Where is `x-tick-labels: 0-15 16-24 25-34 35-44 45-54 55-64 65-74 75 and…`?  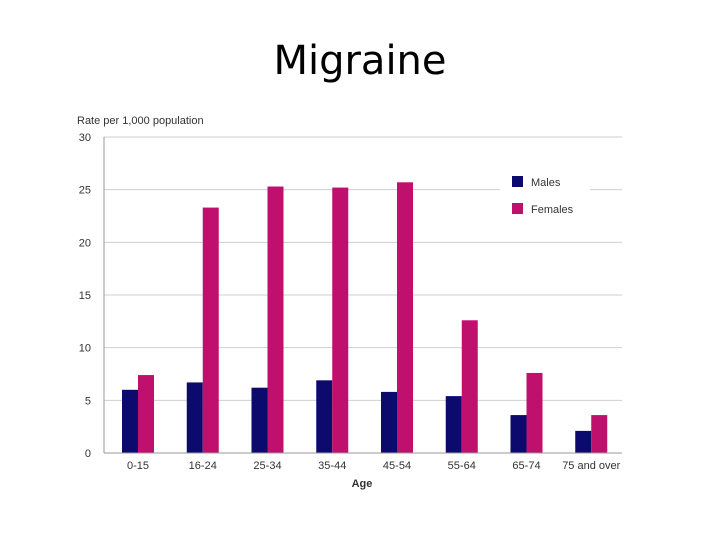 x-tick-labels: 0-15 16-24 25-34 35-44 45-54 55-64 65-74 75 and… is located at coordinates (374, 466).